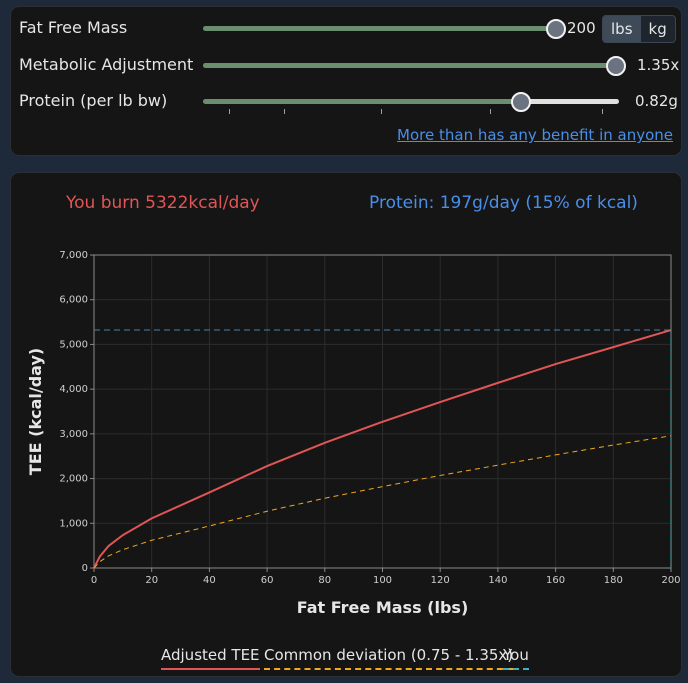  What do you see at coordinates (76, 412) in the screenshot?
I see `y-axis-ticks: 0 1,000 2,000 3,000 4,000 5,000 6,000 7,000` at bounding box center [76, 412].